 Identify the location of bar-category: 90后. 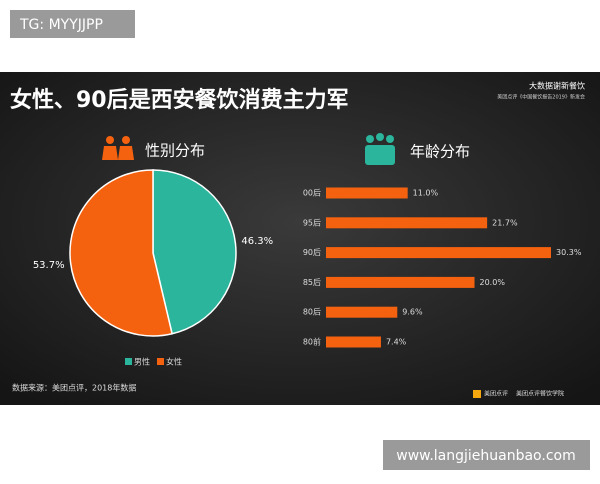
(312, 252).